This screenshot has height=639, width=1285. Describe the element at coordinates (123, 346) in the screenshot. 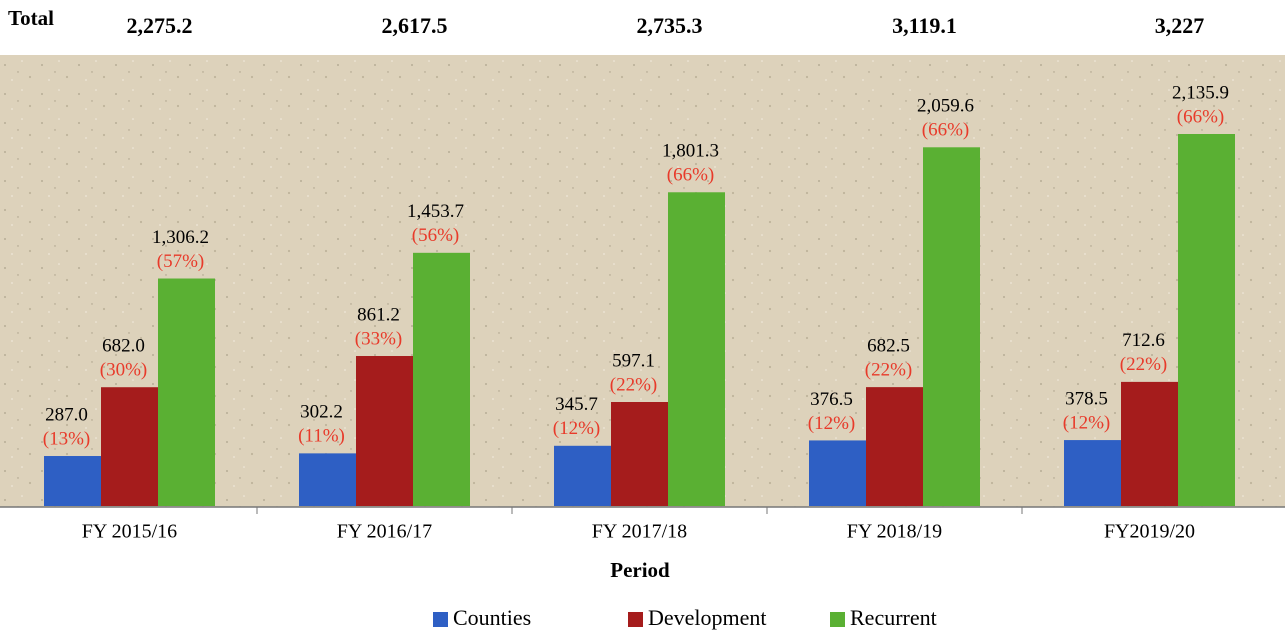

I see `value-label: 682.0` at that location.